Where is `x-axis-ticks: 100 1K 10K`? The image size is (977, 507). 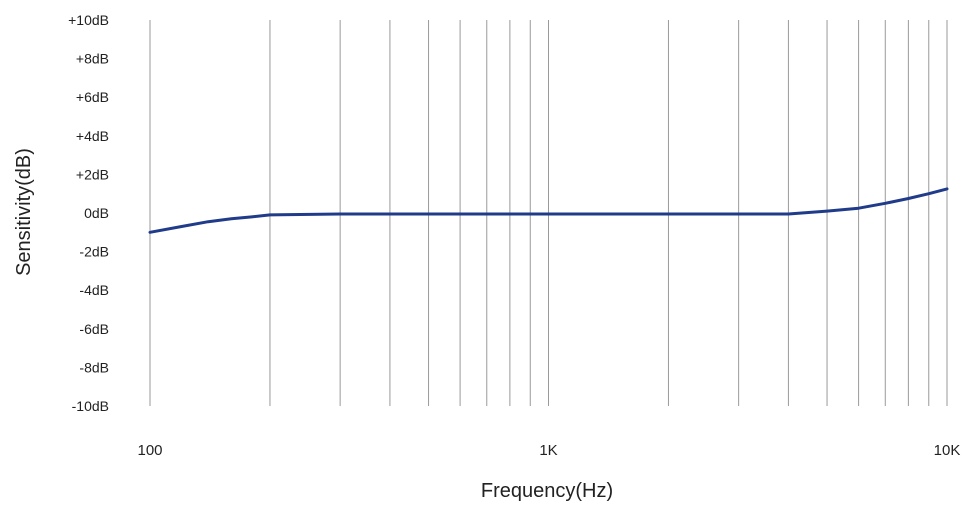
x-axis-ticks: 100 1K 10K is located at coordinates (548, 450).